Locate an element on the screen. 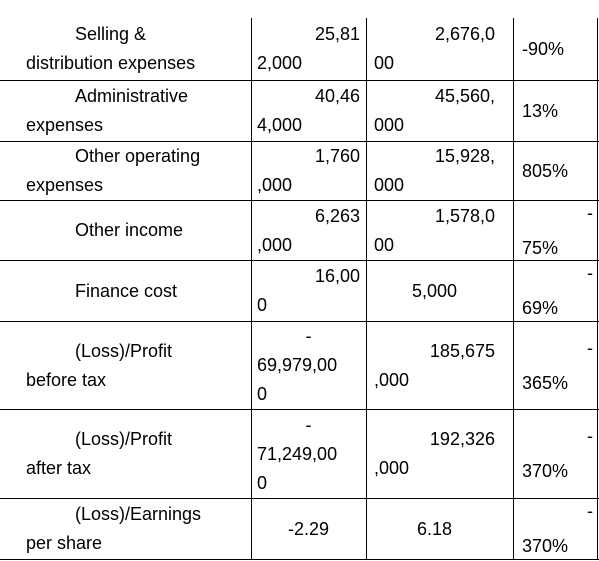 Image resolution: width=599 pixels, height=561 pixels. table-cell: Finance cost is located at coordinates (125, 291).